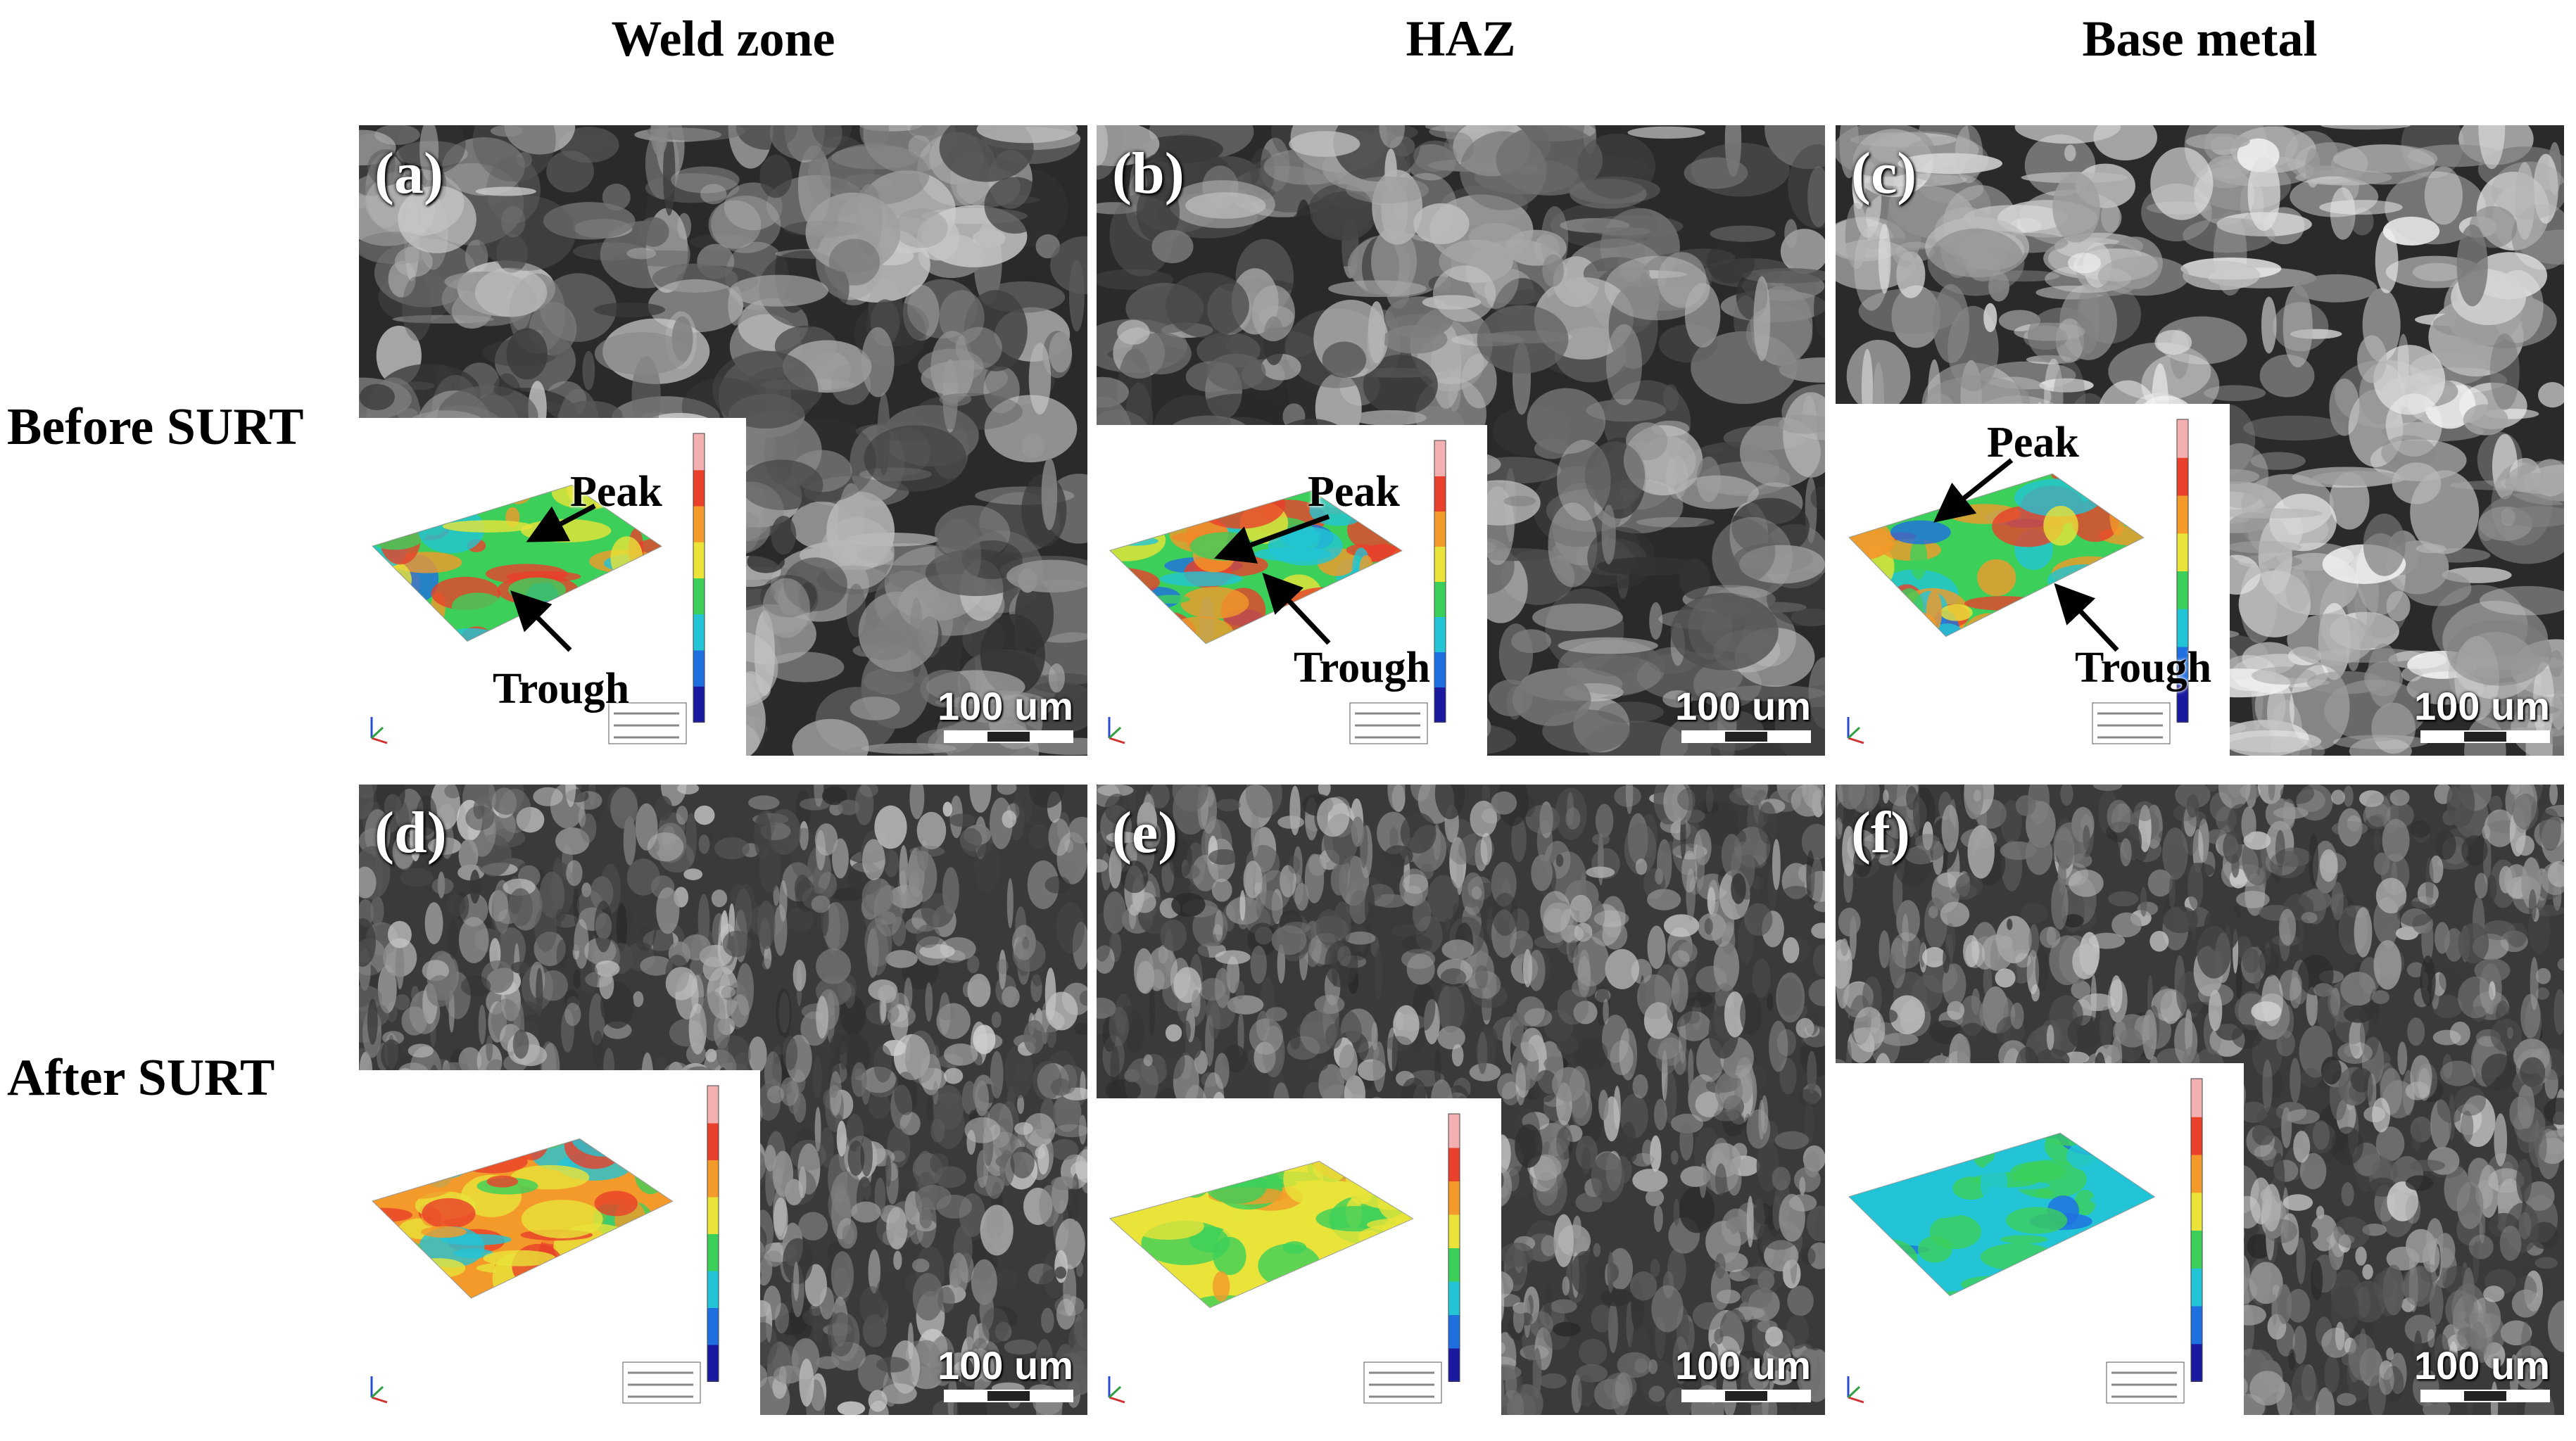  Describe the element at coordinates (141, 1078) in the screenshot. I see `row-header-after-surt: After SURT` at that location.